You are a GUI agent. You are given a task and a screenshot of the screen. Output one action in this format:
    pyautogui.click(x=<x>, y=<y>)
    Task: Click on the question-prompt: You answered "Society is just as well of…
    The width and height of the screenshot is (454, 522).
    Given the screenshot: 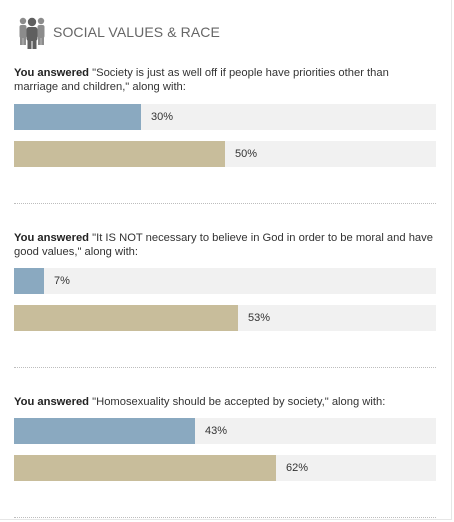 What is the action you would take?
    pyautogui.click(x=225, y=80)
    